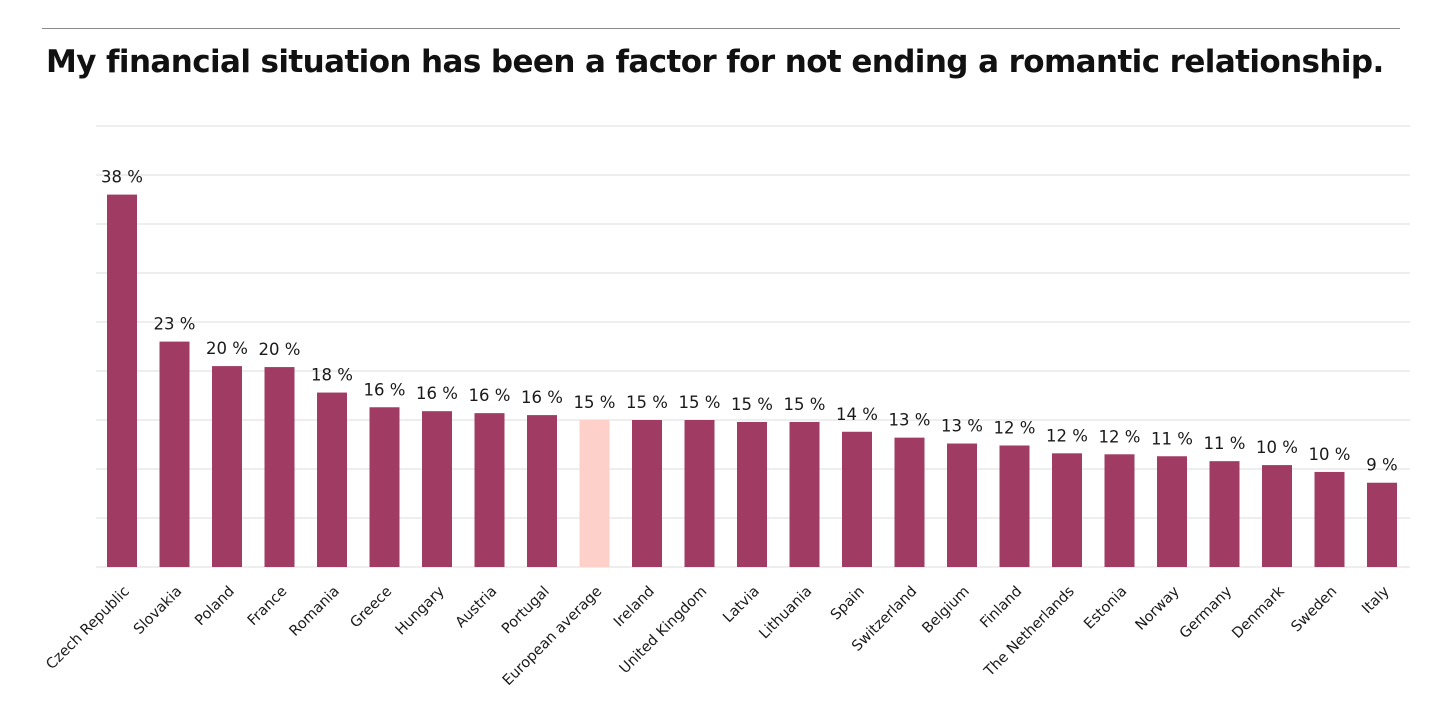 The width and height of the screenshot is (1442, 720). I want to click on bar-italy, so click(1382, 524).